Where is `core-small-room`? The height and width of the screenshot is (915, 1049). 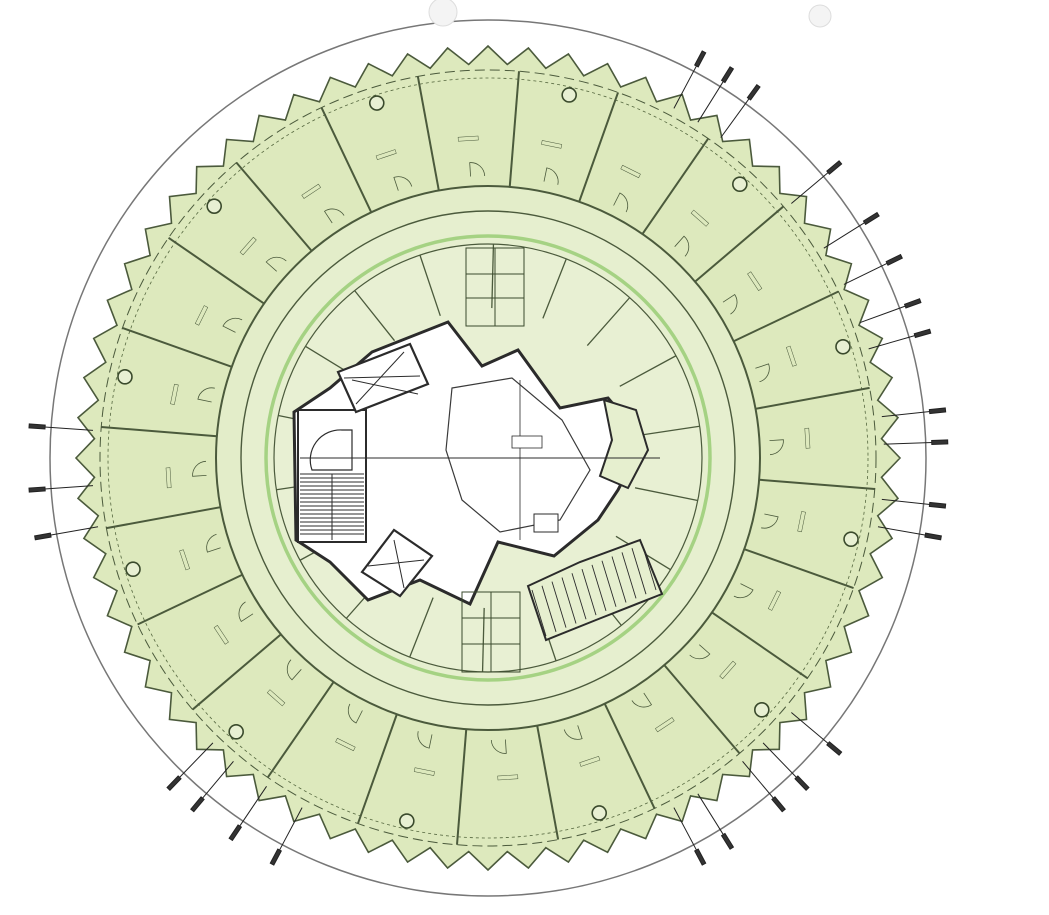 core-small-room is located at coordinates (546, 523).